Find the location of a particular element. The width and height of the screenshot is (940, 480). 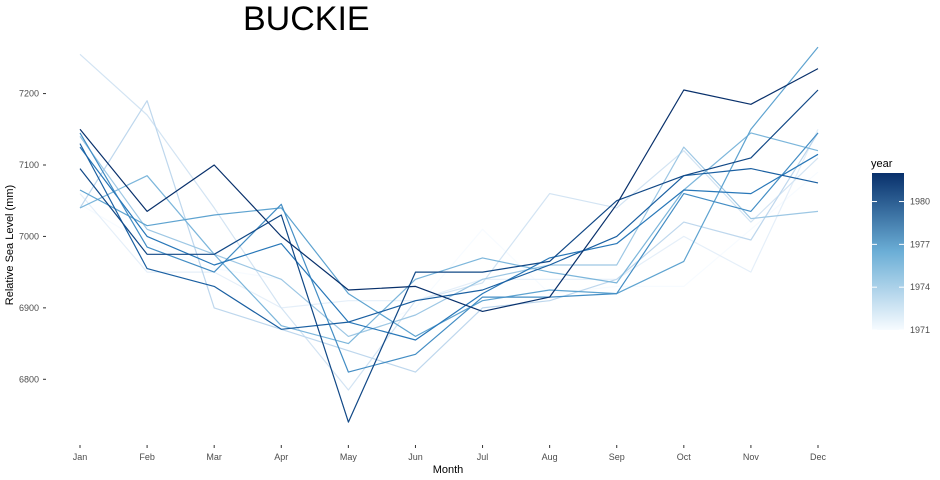

chart-title: BUCKIE is located at coordinates (306, 19).